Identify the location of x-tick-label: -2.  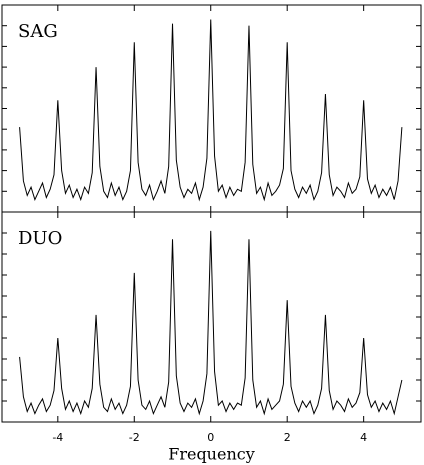
(134, 437).